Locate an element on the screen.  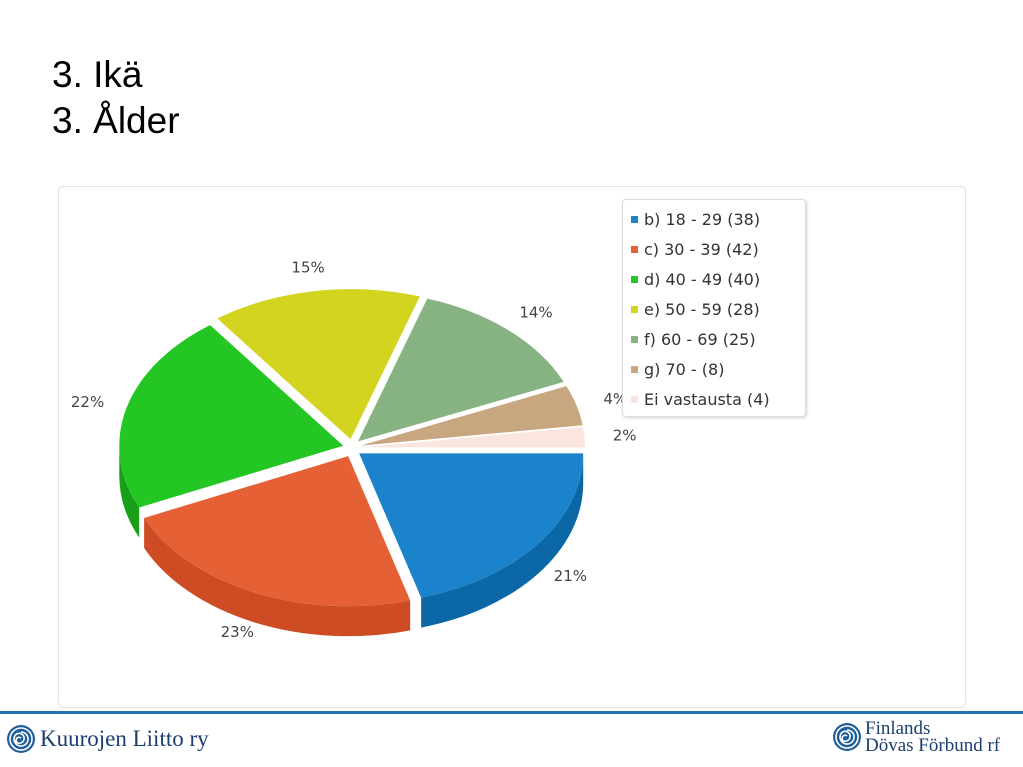
legend-label: b) 18 - 29 (38) is located at coordinates (702, 219).